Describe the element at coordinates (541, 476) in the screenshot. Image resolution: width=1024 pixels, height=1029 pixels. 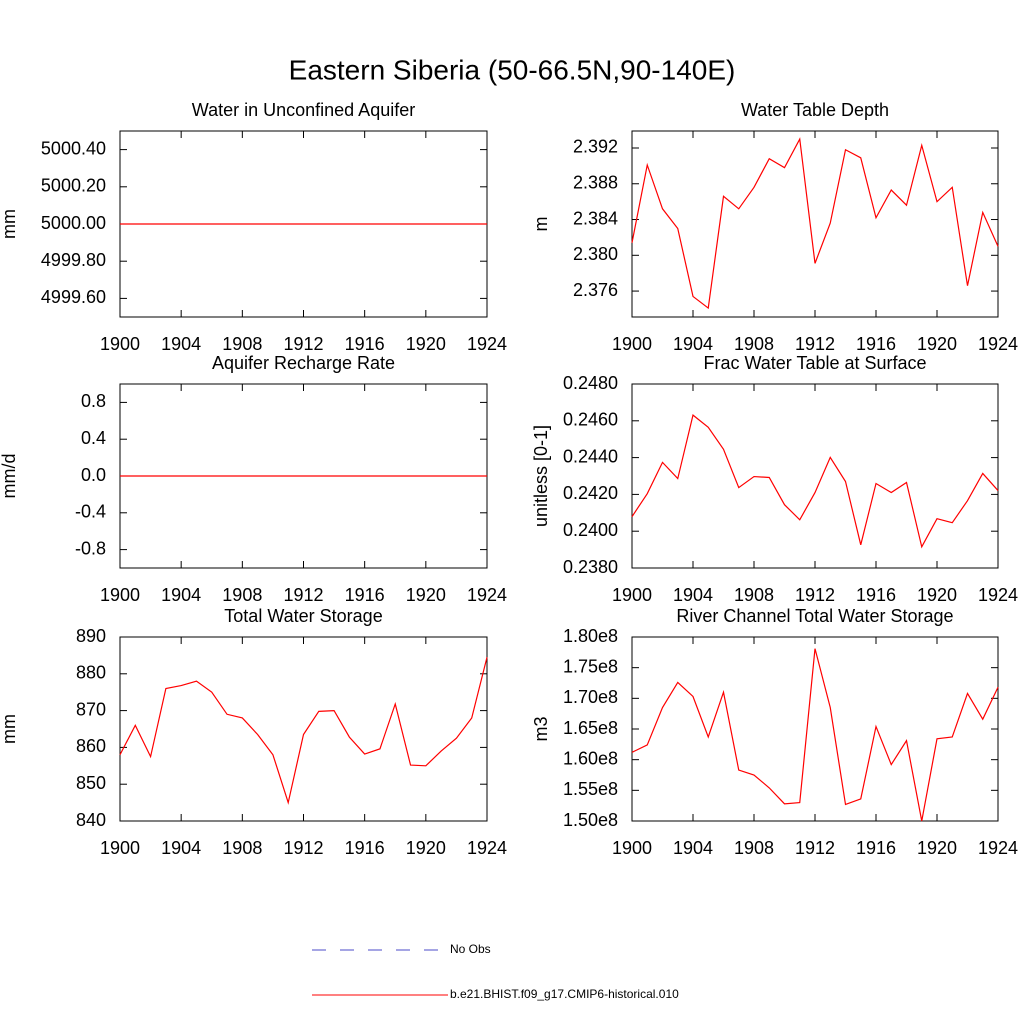
I see `y-axis-label: unitless [0-1]` at that location.